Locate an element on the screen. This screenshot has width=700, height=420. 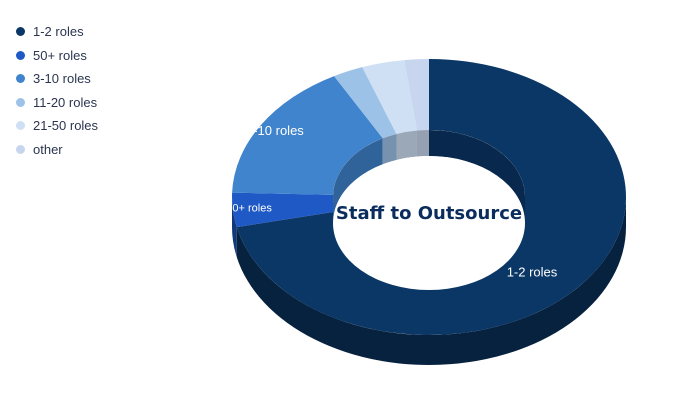
slice-inner-wall-1-2-roles is located at coordinates (477, 176).